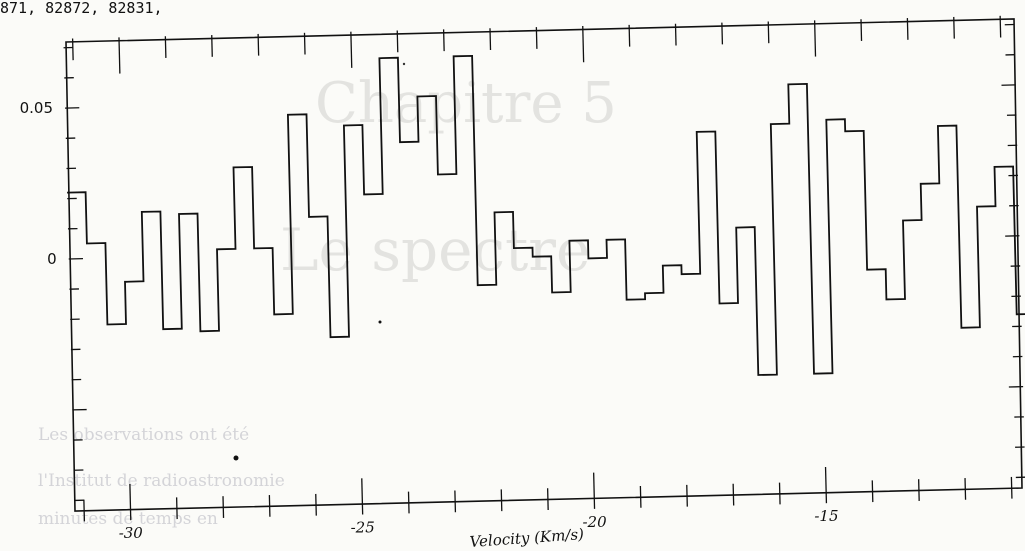 This screenshot has width=1025, height=551. Describe the element at coordinates (594, 522) in the screenshot. I see `x-tick-label: -20` at that location.